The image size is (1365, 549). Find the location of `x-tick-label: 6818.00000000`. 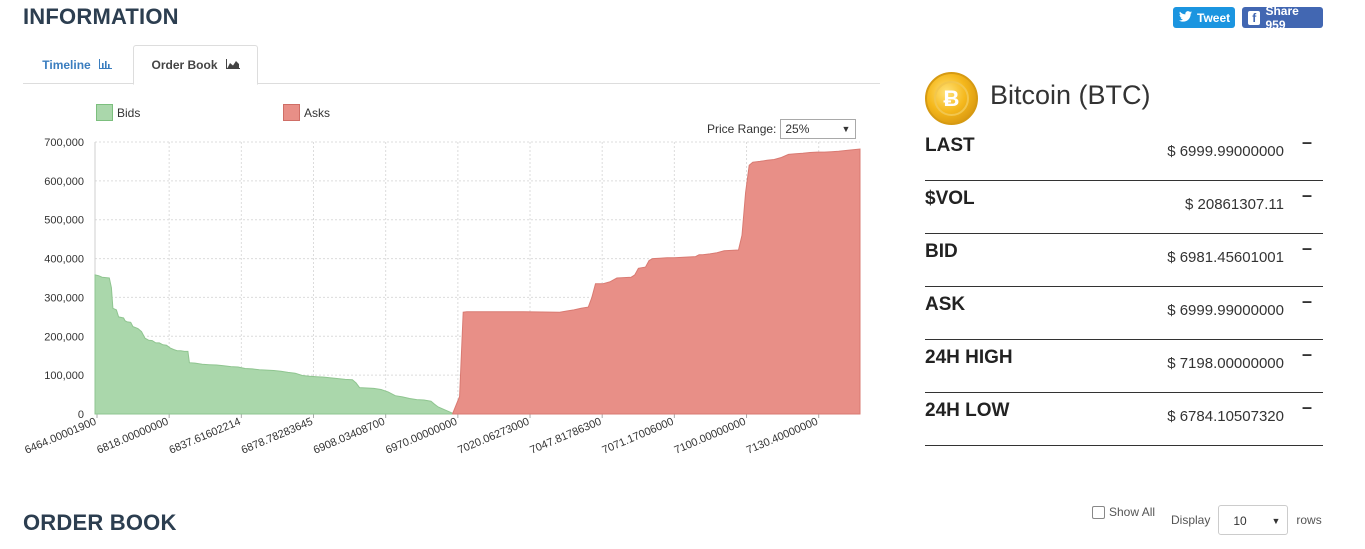

x-tick-label: 6818.00000000 is located at coordinates (132, 436).